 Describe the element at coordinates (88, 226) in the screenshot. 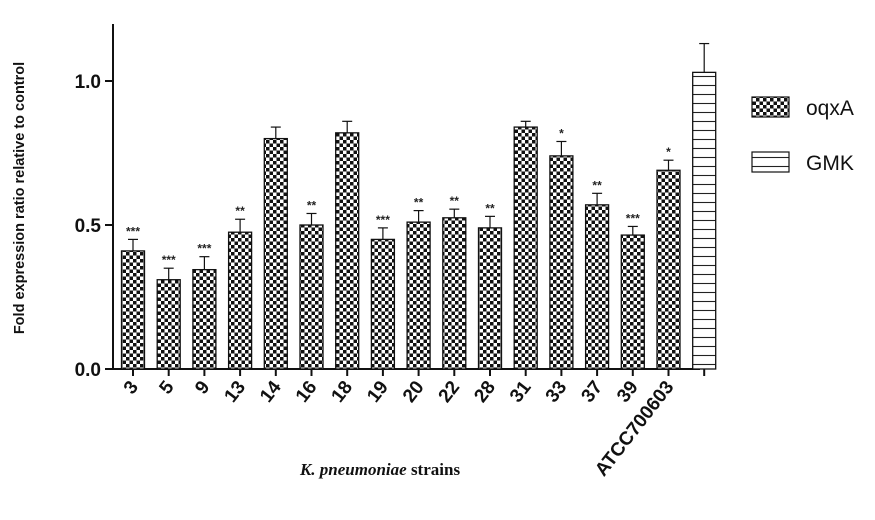

I see `y-tick-label: 0.5` at that location.